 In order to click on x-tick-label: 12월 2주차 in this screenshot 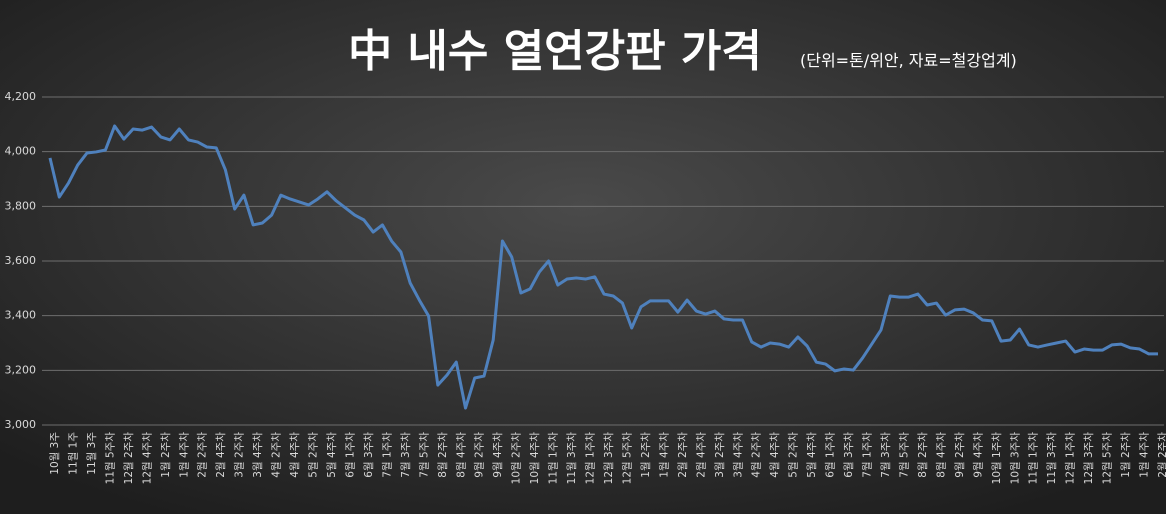, I will do `click(129, 458)`.